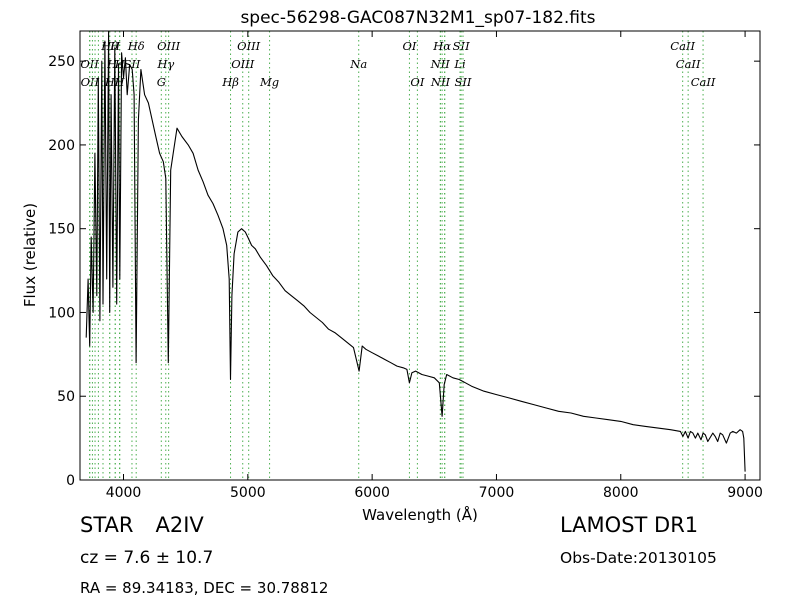 Image resolution: width=800 pixels, height=600 pixels. What do you see at coordinates (269, 82) in the screenshot?
I see `line-marker-label: Mg` at bounding box center [269, 82].